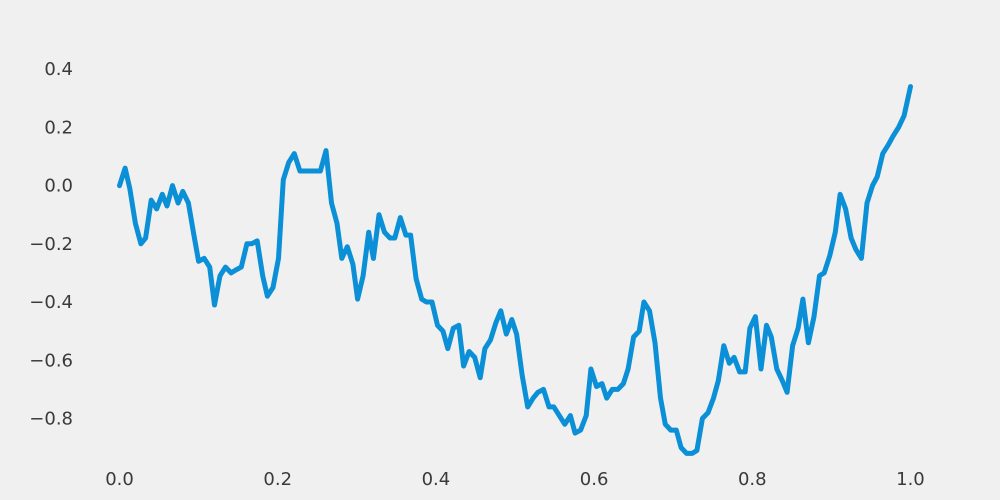 The image size is (1000, 500). I want to click on y-tick-label: 0.0, so click(58, 186).